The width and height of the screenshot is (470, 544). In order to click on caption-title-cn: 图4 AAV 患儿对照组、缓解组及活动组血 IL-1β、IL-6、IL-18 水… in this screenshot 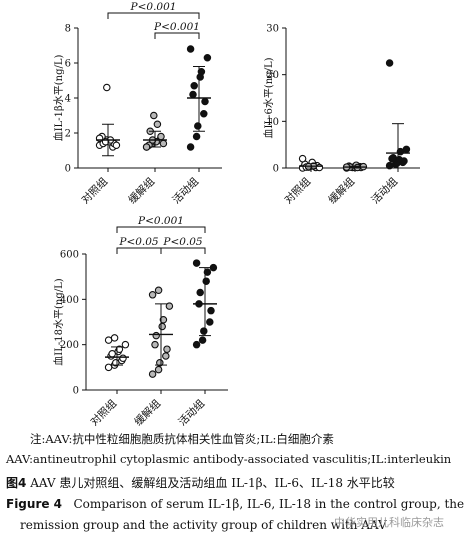, I will do `click(236, 482)`.